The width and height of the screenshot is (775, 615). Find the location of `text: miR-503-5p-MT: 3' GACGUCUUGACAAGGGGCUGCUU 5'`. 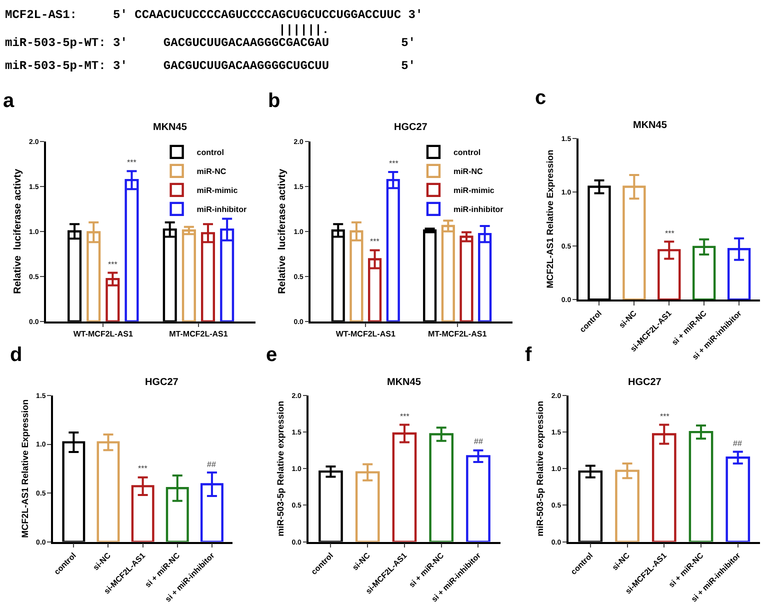

text: miR-503-5p-MT: 3' GACGUCUUGACAAGGGGCUGCUU 5' is located at coordinates (210, 66).